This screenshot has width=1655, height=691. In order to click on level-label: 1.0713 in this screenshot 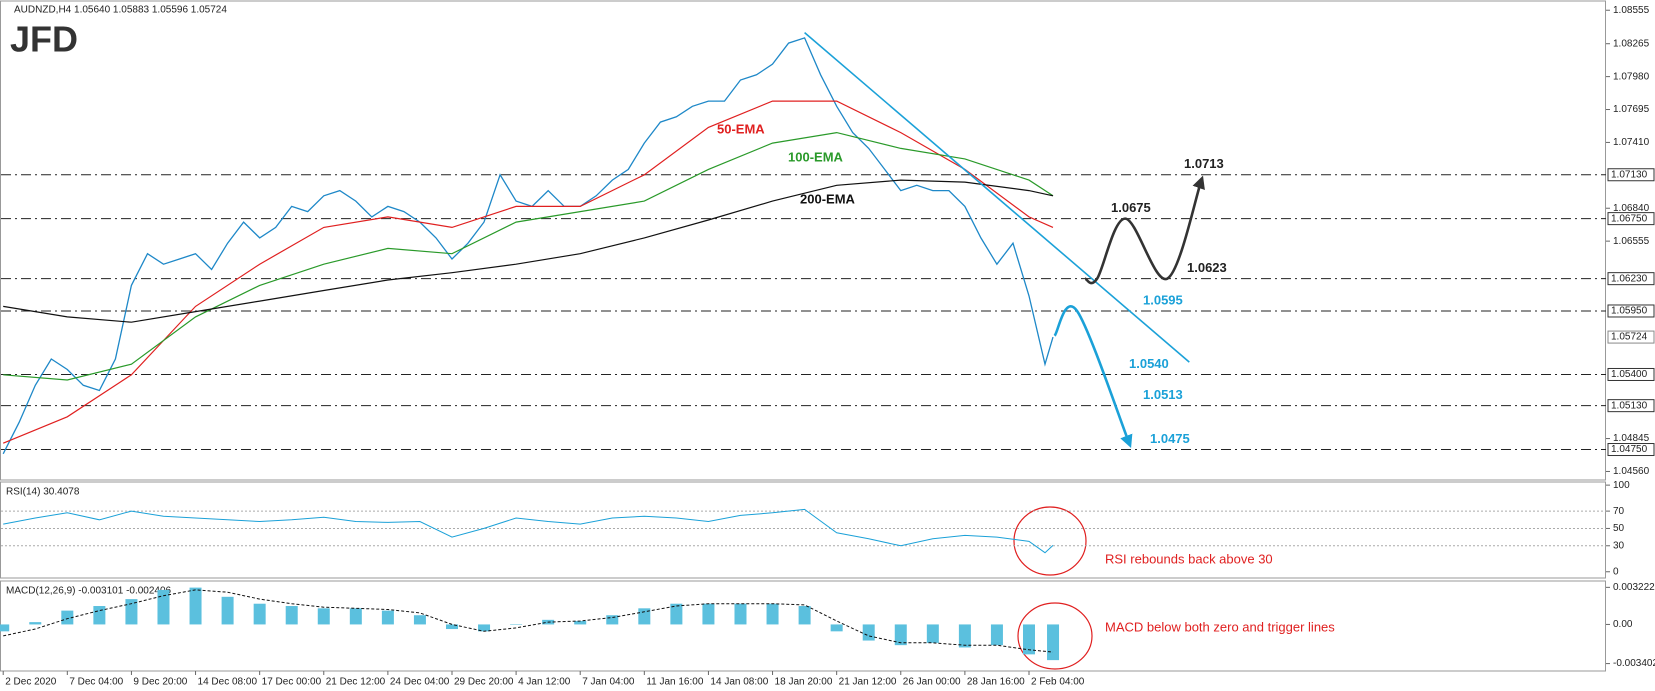, I will do `click(1204, 163)`.